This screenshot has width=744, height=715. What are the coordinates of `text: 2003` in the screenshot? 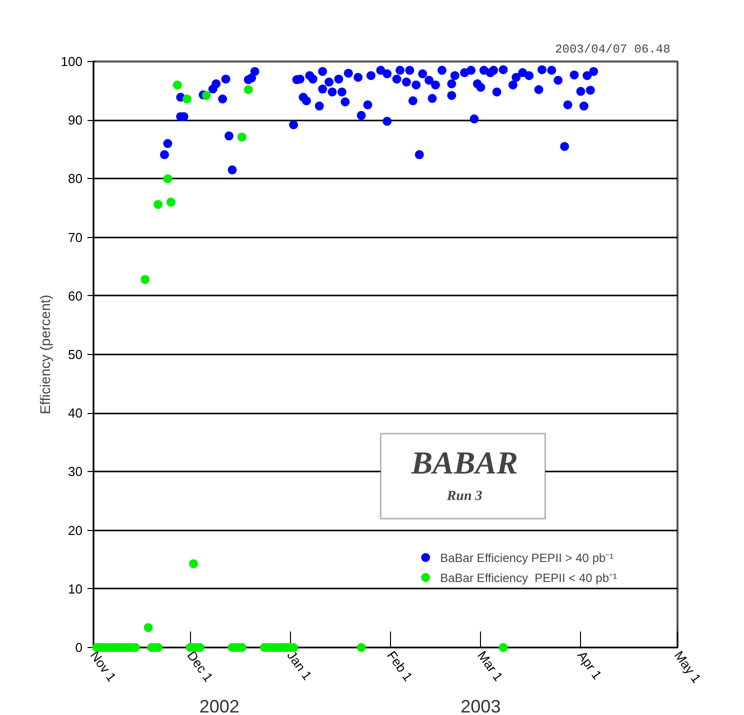 It's located at (480, 705).